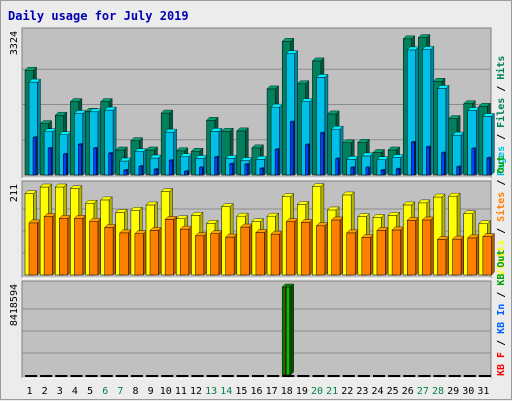 Image resolution: width=512 pixels, height=401 pixels. What do you see at coordinates (347, 391) in the screenshot?
I see `x-axis-day-label: 22` at bounding box center [347, 391].